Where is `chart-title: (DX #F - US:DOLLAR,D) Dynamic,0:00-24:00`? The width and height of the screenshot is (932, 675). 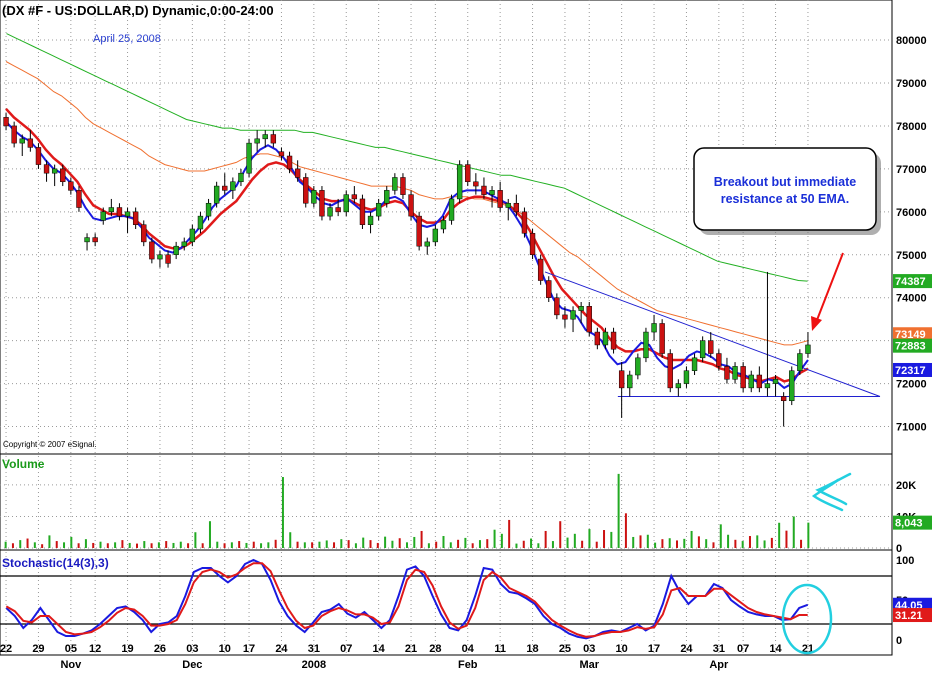
chart-title: (DX #F - US:DOLLAR,D) Dynamic,0:00-24:00 is located at coordinates (138, 10).